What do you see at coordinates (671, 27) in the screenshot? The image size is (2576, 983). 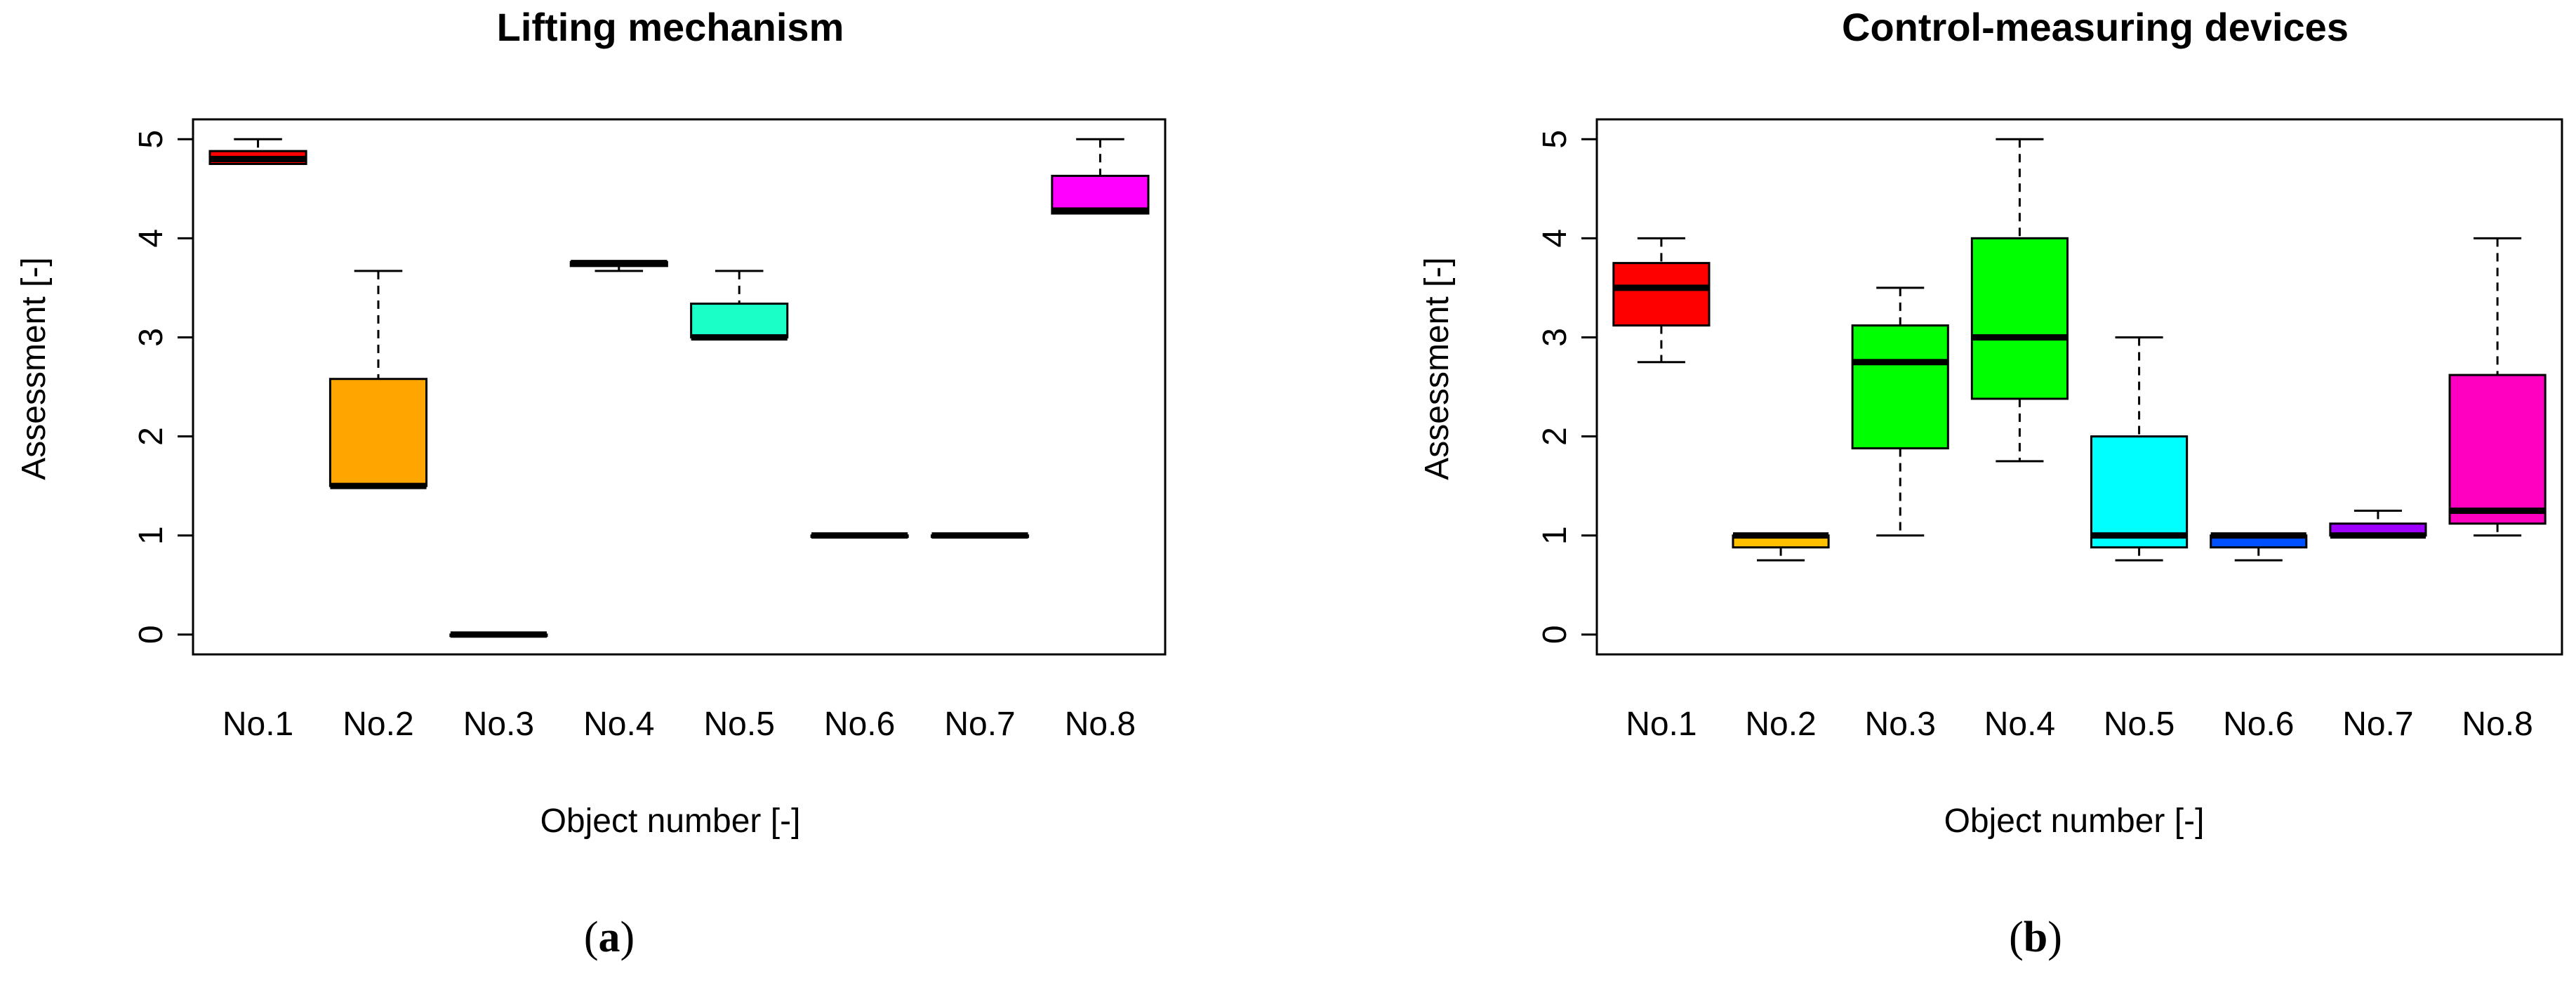 I see `chart-title: Lifting mechanism` at bounding box center [671, 27].